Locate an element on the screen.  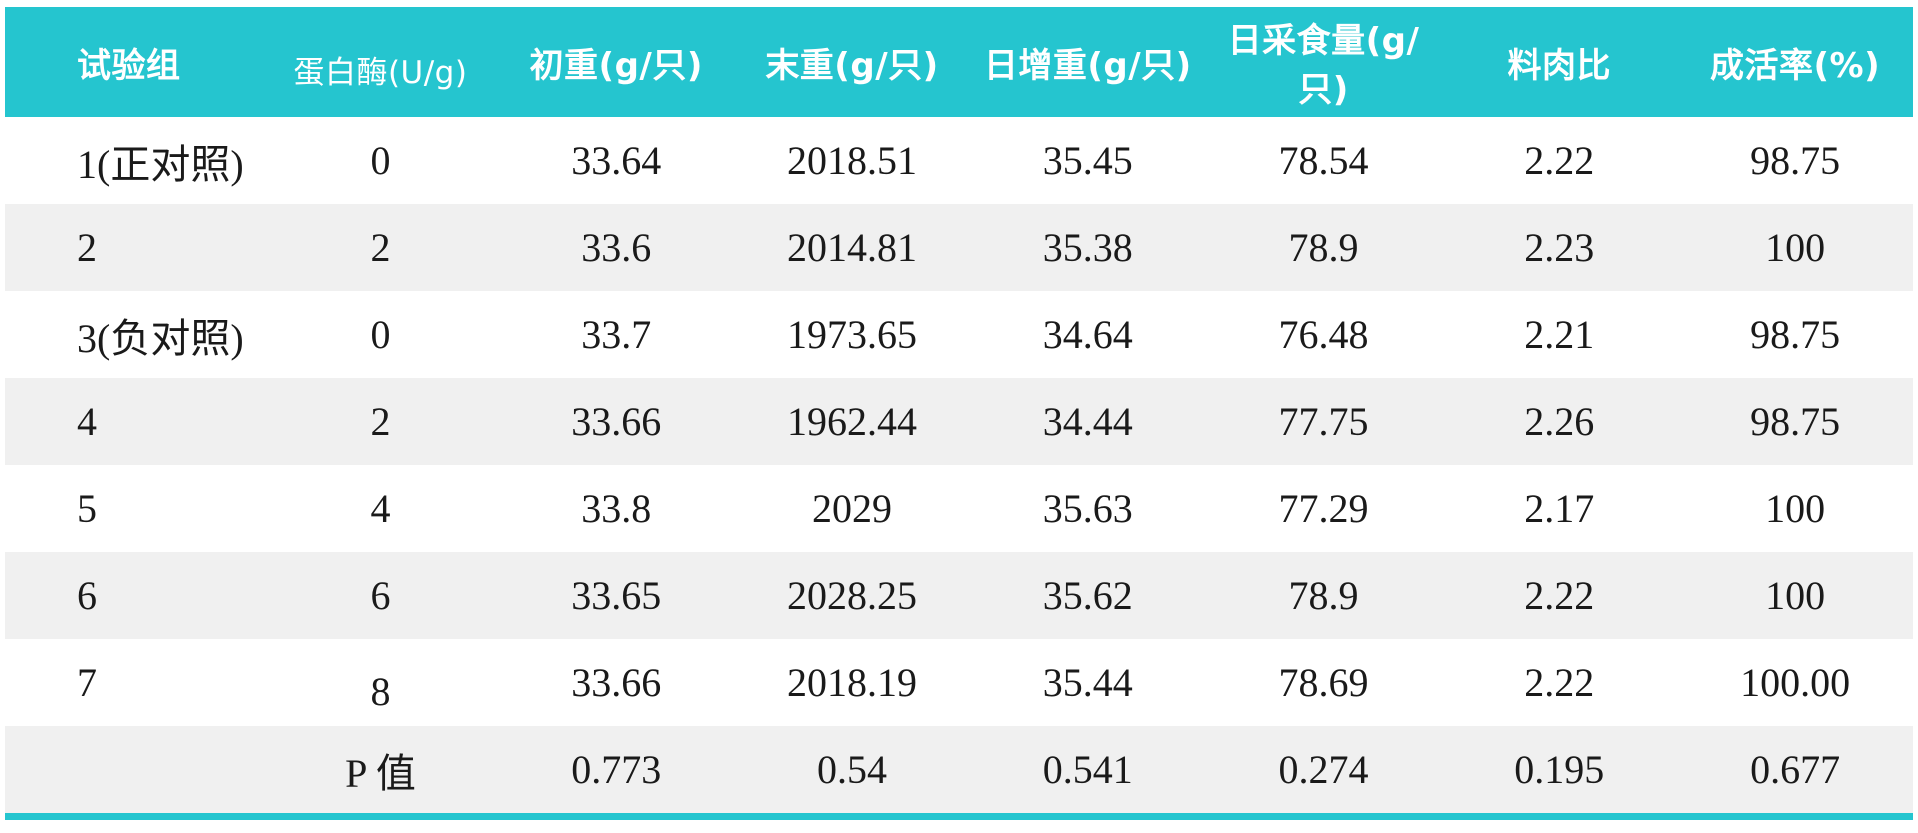
cell-protease: 4 is located at coordinates (380, 508).